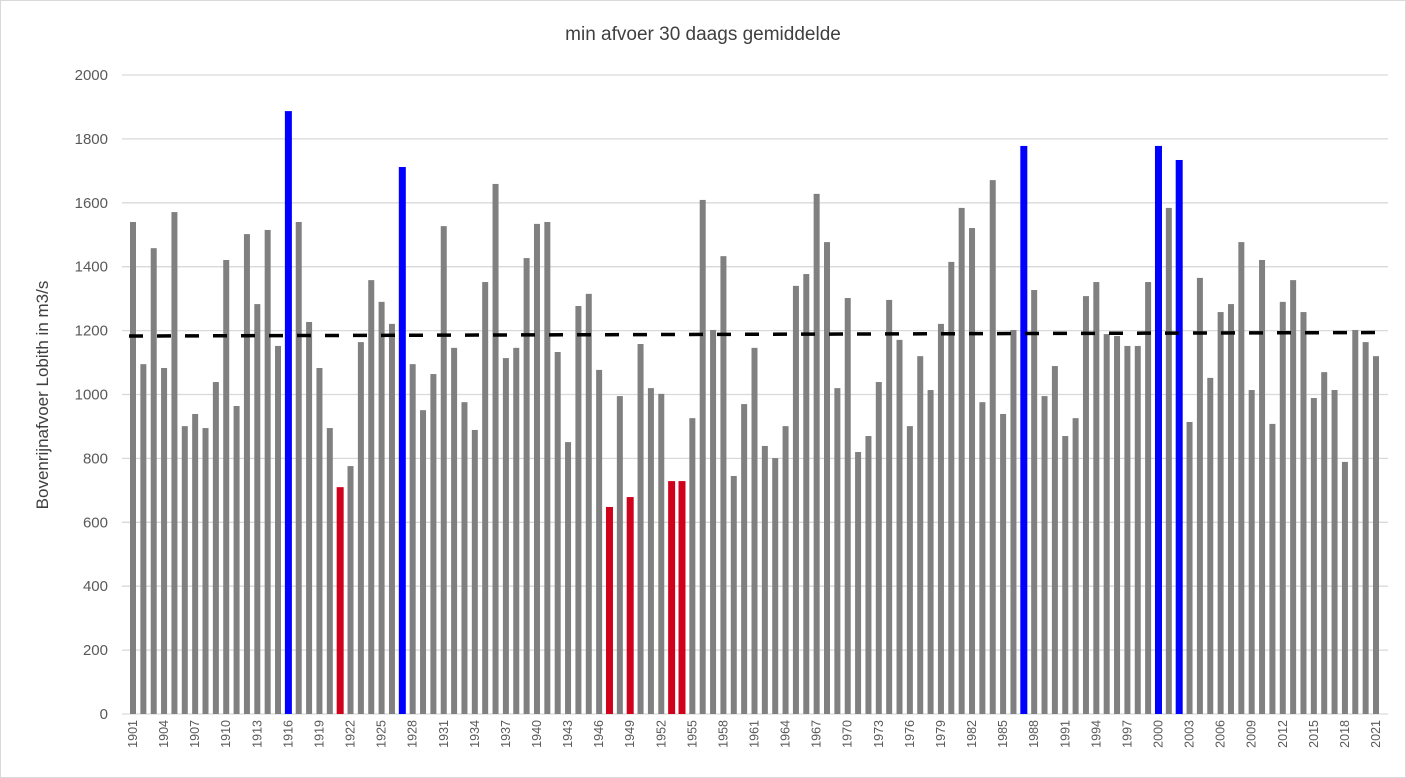  What do you see at coordinates (785, 570) in the screenshot?
I see `bar-1964` at bounding box center [785, 570].